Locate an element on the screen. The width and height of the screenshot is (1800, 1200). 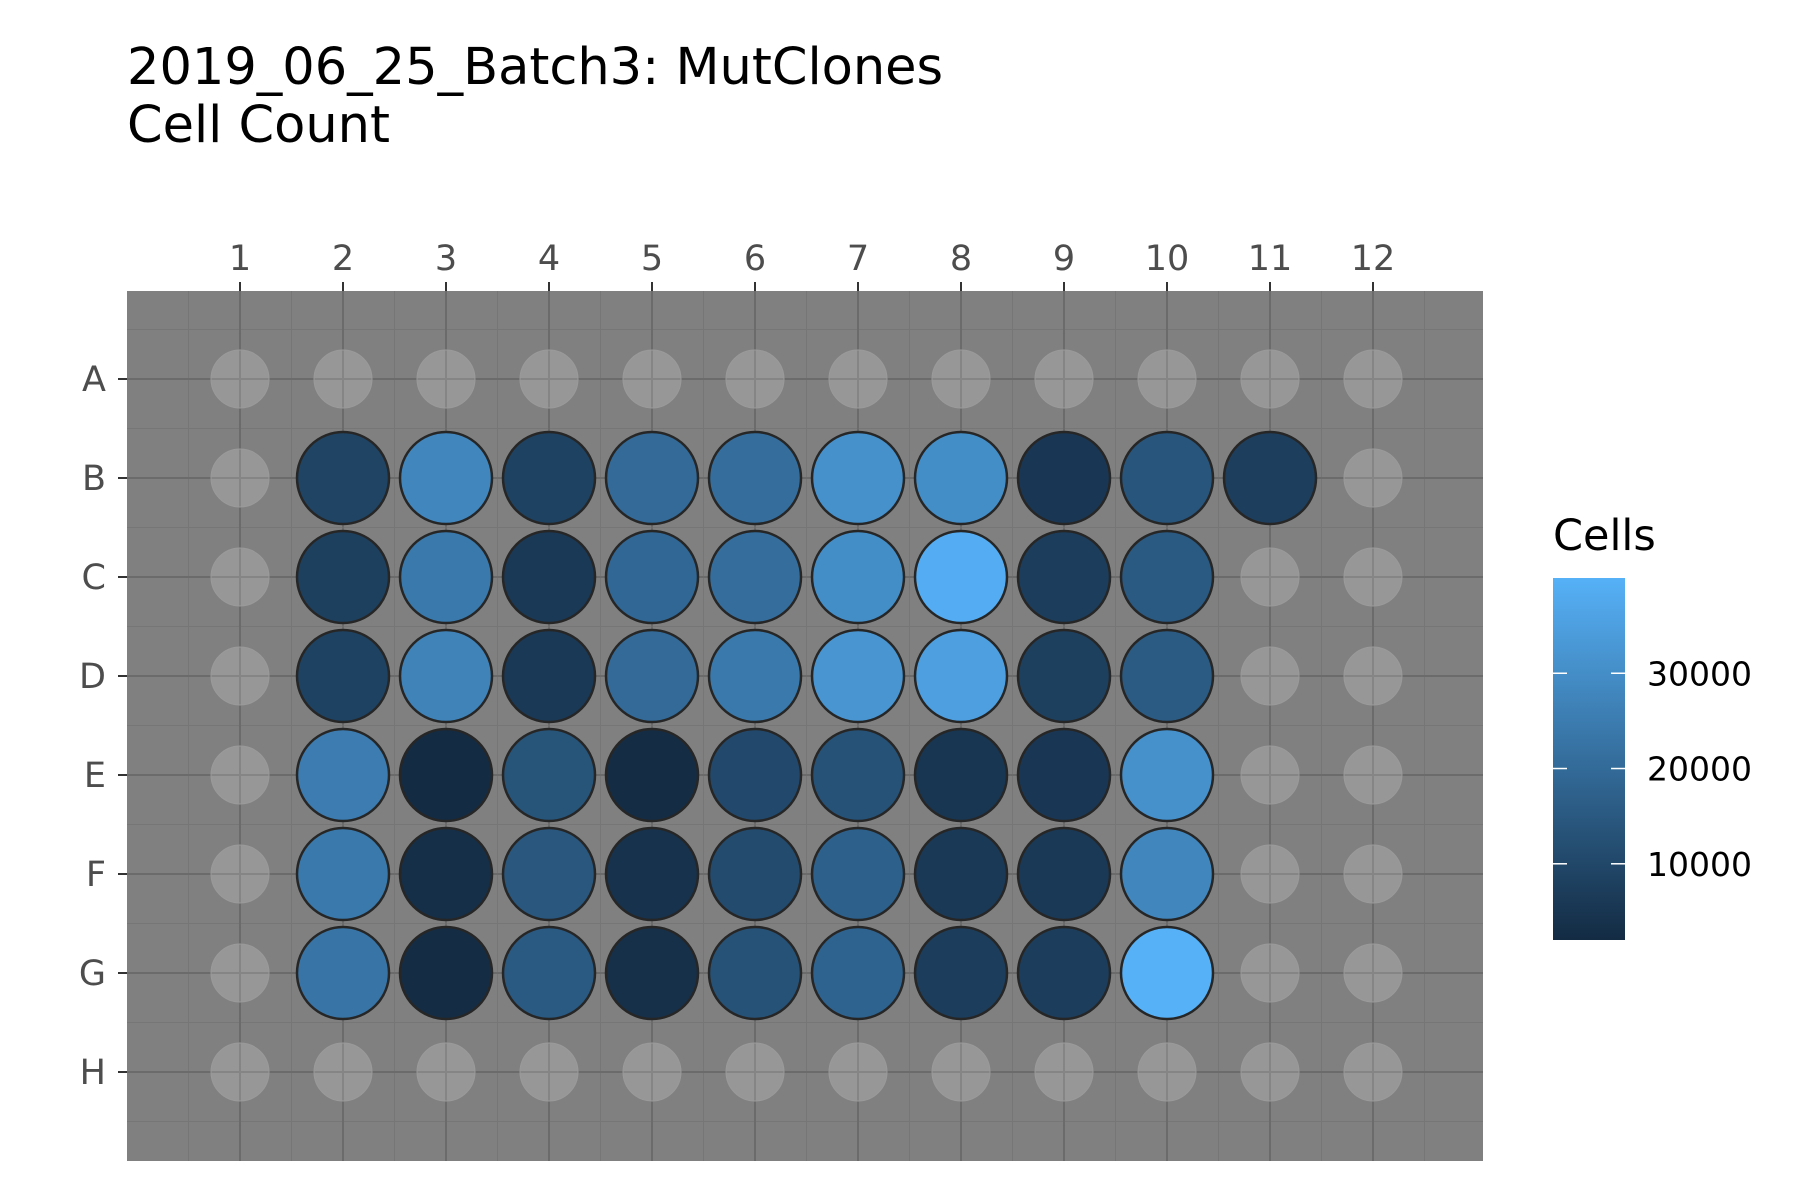
well-A2 is located at coordinates (343, 379).